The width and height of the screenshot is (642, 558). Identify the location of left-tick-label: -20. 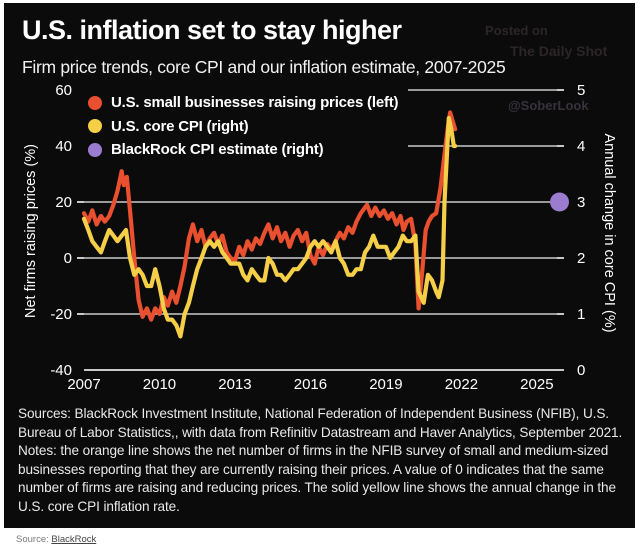
(61, 314).